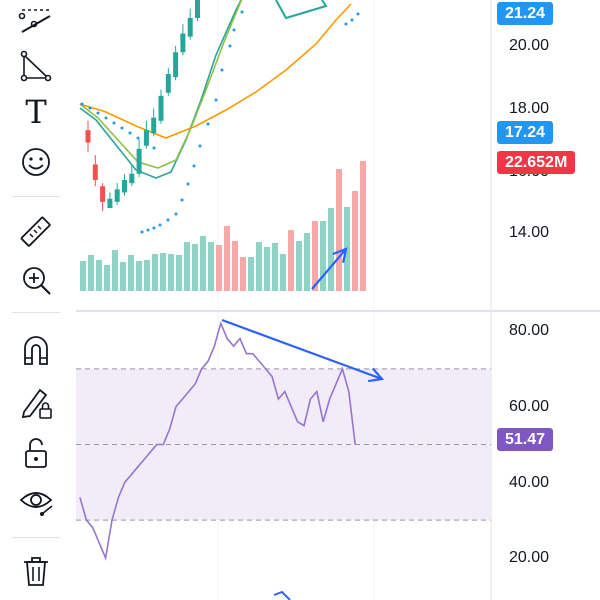 Image resolution: width=600 pixels, height=600 pixels. What do you see at coordinates (36, 22) in the screenshot?
I see `trend-line-tool-button` at bounding box center [36, 22].